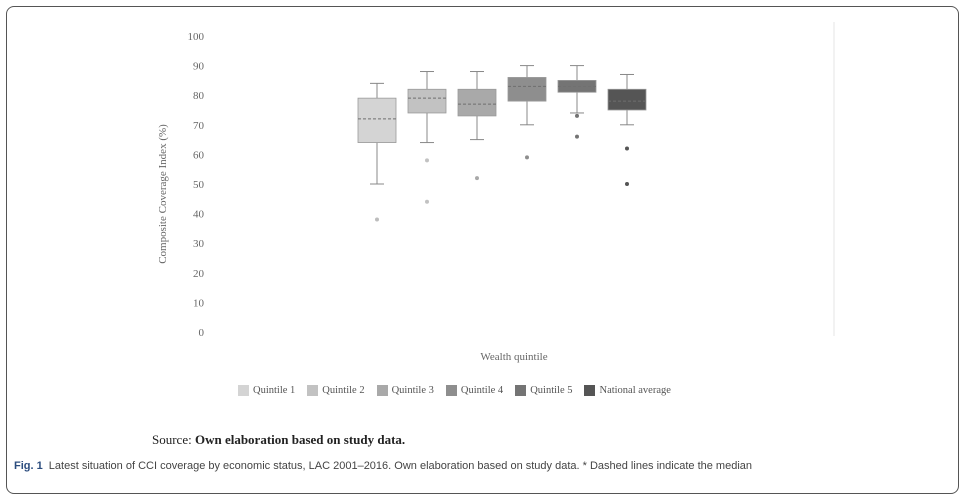 The height and width of the screenshot is (500, 966). I want to click on y-tick-label: 0, so click(202, 333).